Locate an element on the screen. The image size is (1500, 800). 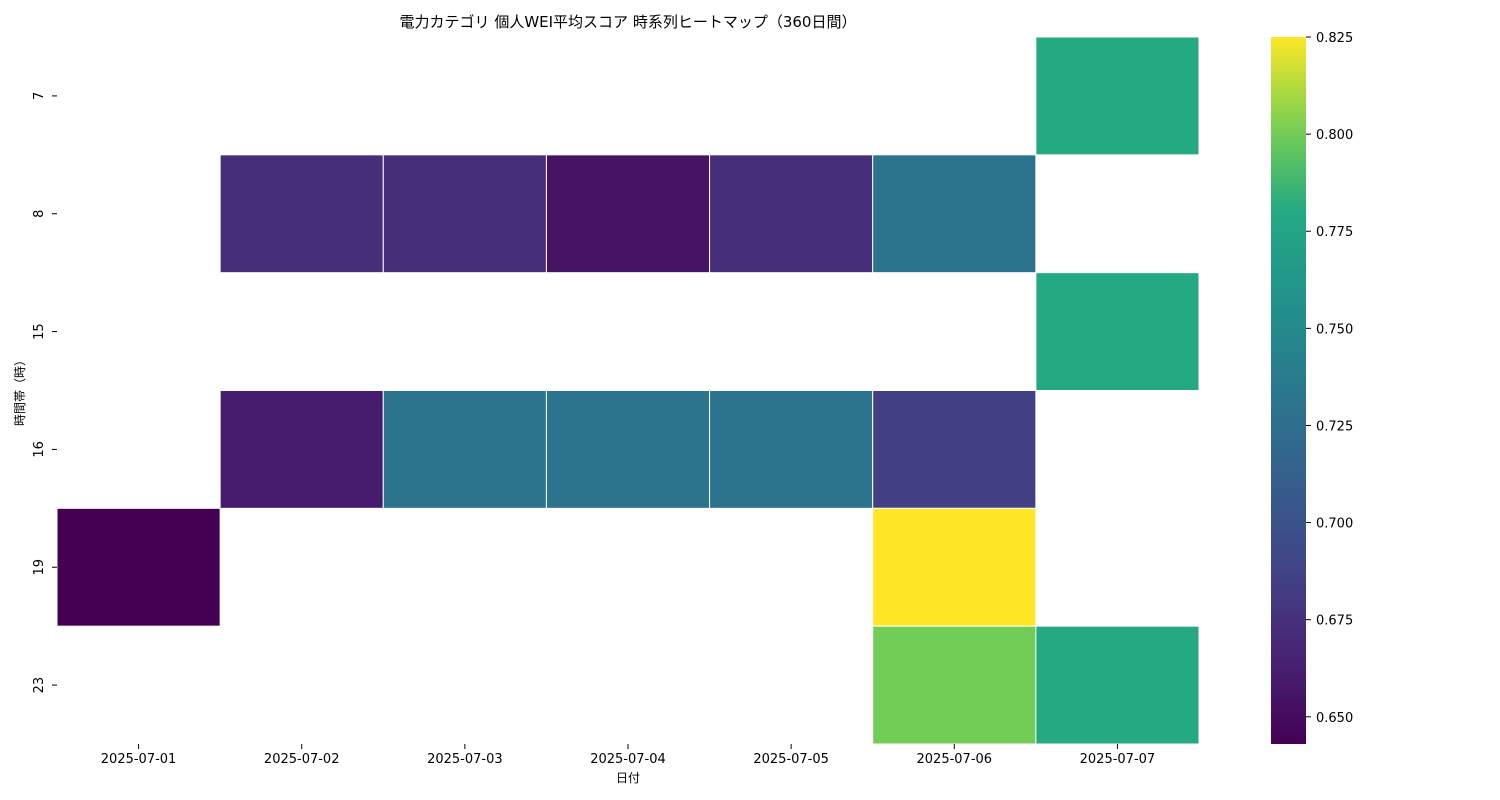
x-tick-label: 2025-07-07 is located at coordinates (1118, 759).